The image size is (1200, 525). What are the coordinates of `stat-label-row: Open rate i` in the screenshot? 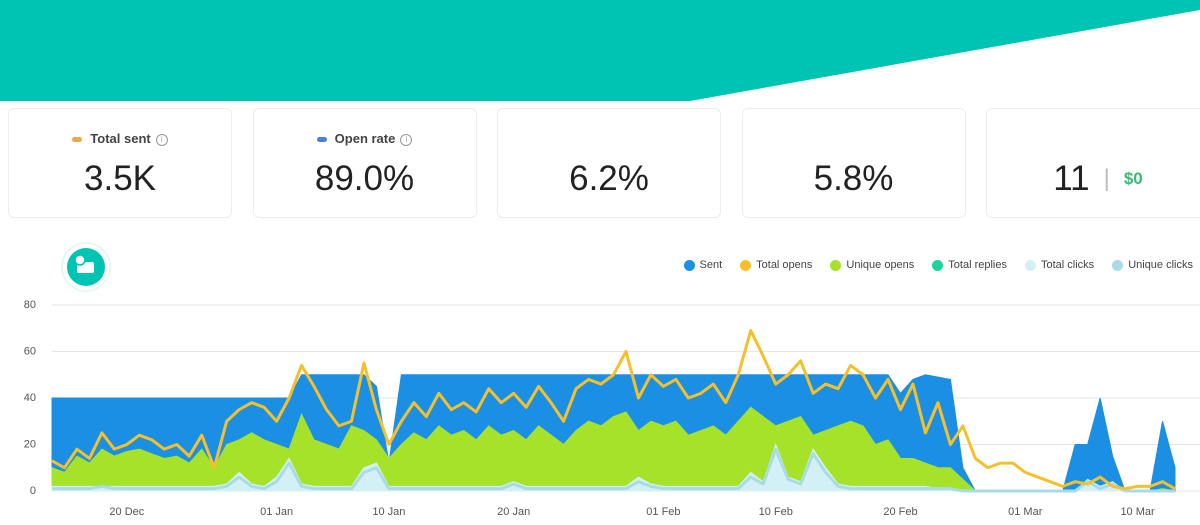 It's located at (365, 138).